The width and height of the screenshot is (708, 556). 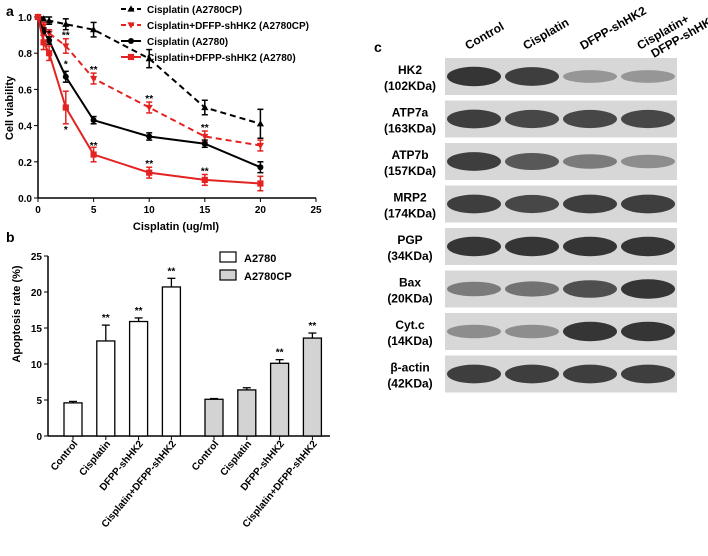 What do you see at coordinates (176, 227) in the screenshot?
I see `x-axis-label: Cisplatin (ug/ml)` at bounding box center [176, 227].